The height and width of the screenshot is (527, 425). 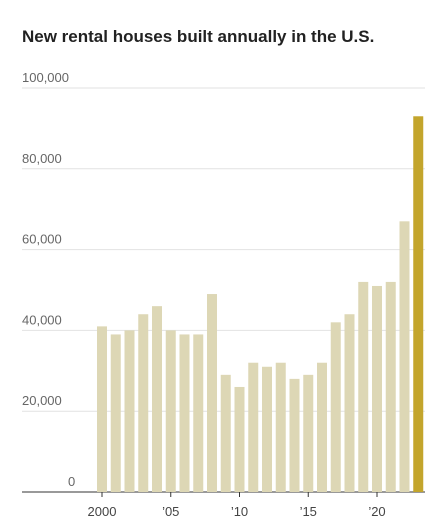 What do you see at coordinates (102, 511) in the screenshot?
I see `x-tick-label: 2000` at bounding box center [102, 511].